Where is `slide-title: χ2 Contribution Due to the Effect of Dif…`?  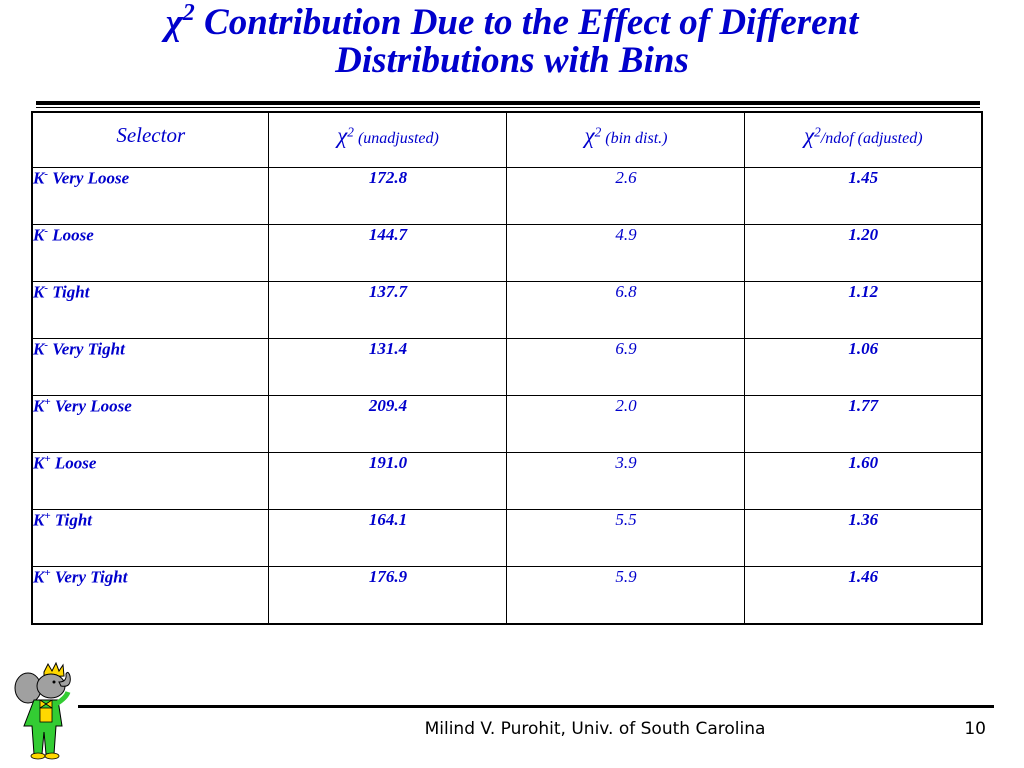
slide-title: χ2 Contribution Due to the Effect of Dif… is located at coordinates (512, 41).